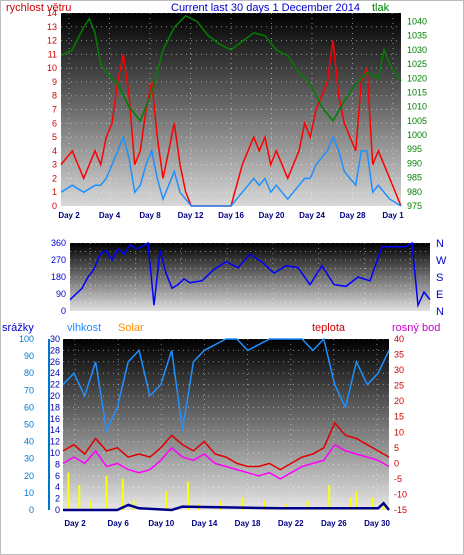 The image size is (464, 555). What do you see at coordinates (54, 137) in the screenshot?
I see `wind-tick-label: 5` at bounding box center [54, 137].